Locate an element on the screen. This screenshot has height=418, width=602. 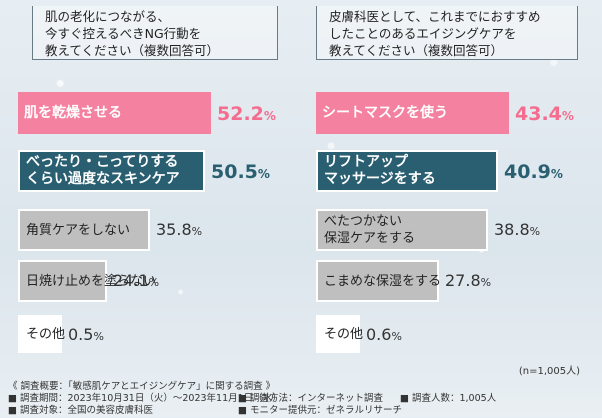
bar-value-5: 0.5% is located at coordinates (86, 334).